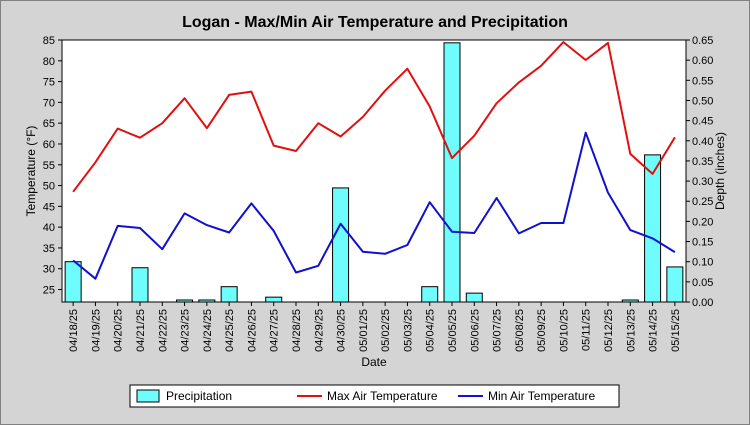  What do you see at coordinates (342, 330) in the screenshot?
I see `x-tick-label: 04/30/25` at bounding box center [342, 330].